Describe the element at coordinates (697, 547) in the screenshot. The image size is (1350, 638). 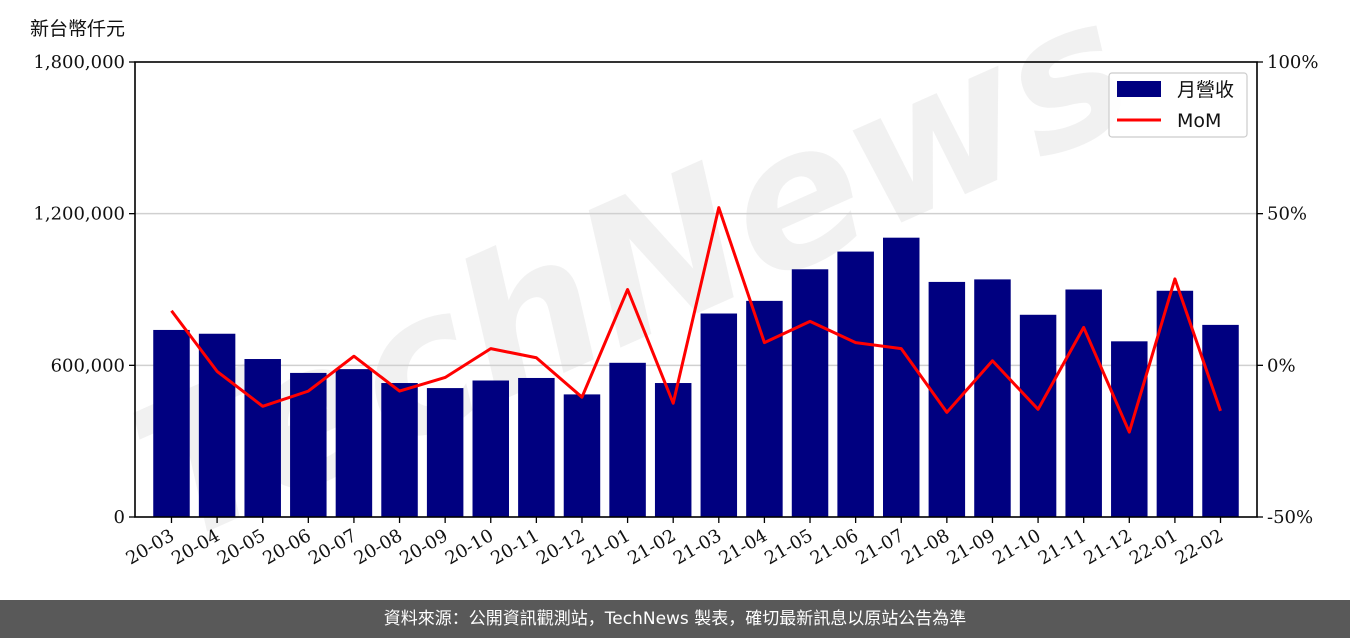
I see `x-tick-label: 21-03` at that location.